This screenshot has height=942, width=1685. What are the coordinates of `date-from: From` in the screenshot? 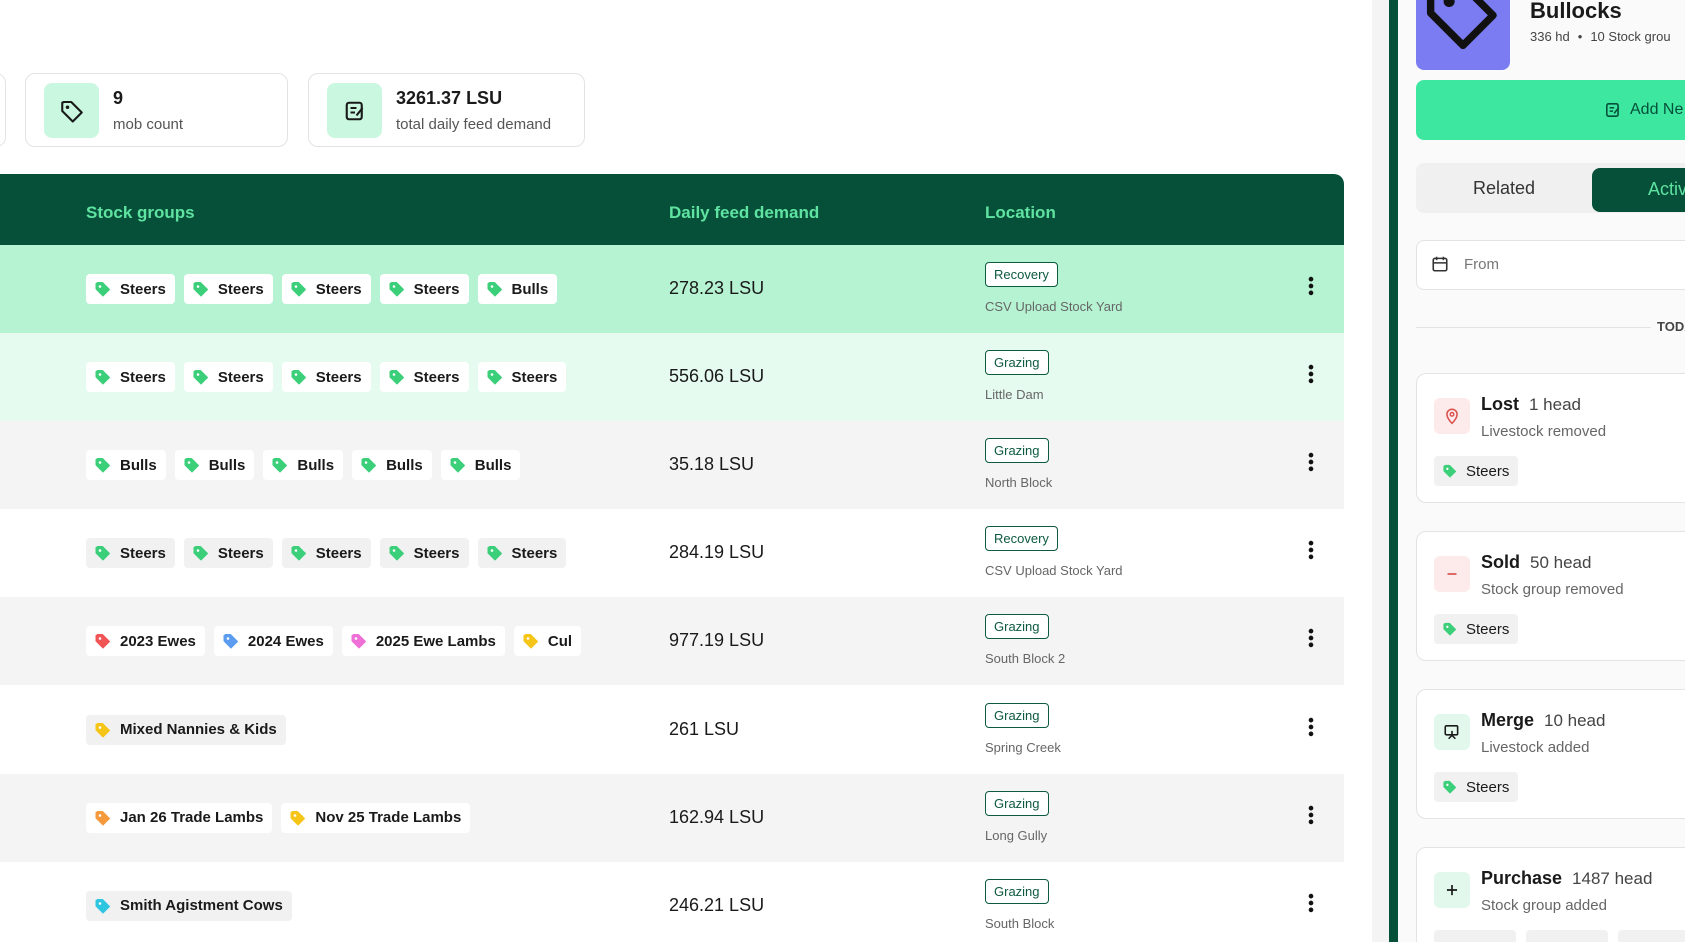 It's located at (1550, 265).